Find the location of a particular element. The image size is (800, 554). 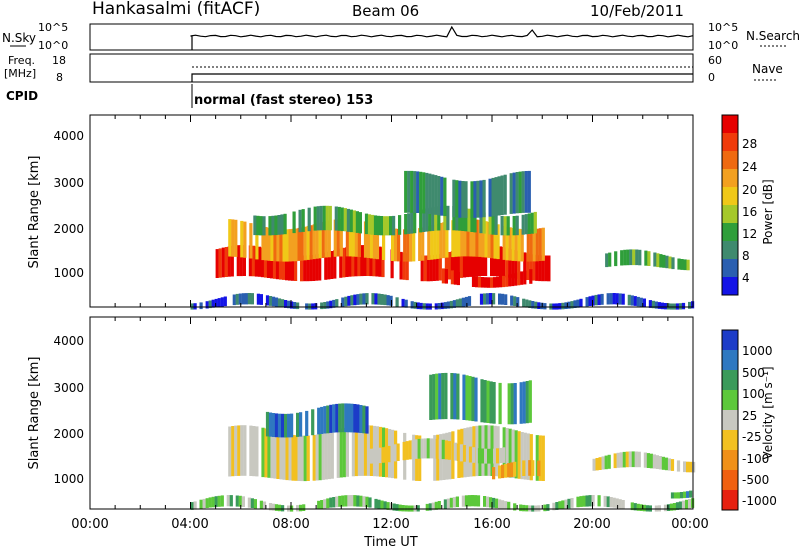

power-y-tick-4000: 4000 is located at coordinates (68, 136).